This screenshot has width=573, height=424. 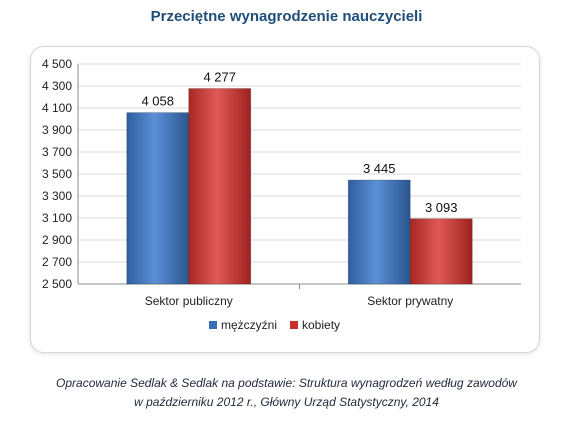 I want to click on y-tick-label: 2 500, so click(x=57, y=284).